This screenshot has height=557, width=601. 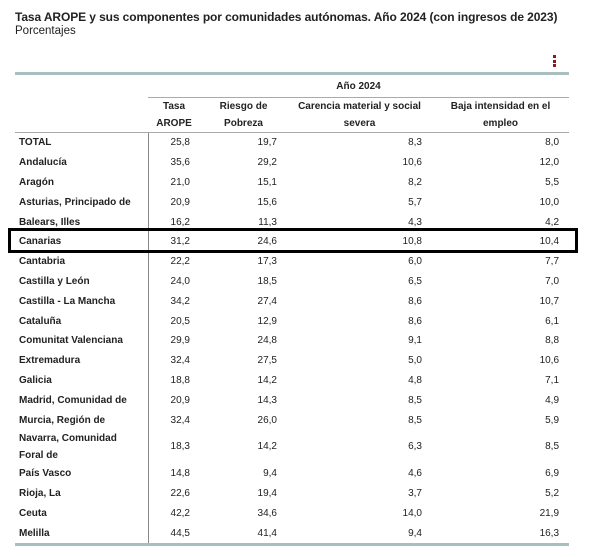 I want to click on table-row: TOTAL 25,8 19,7 8,3 8,0, so click(x=292, y=142).